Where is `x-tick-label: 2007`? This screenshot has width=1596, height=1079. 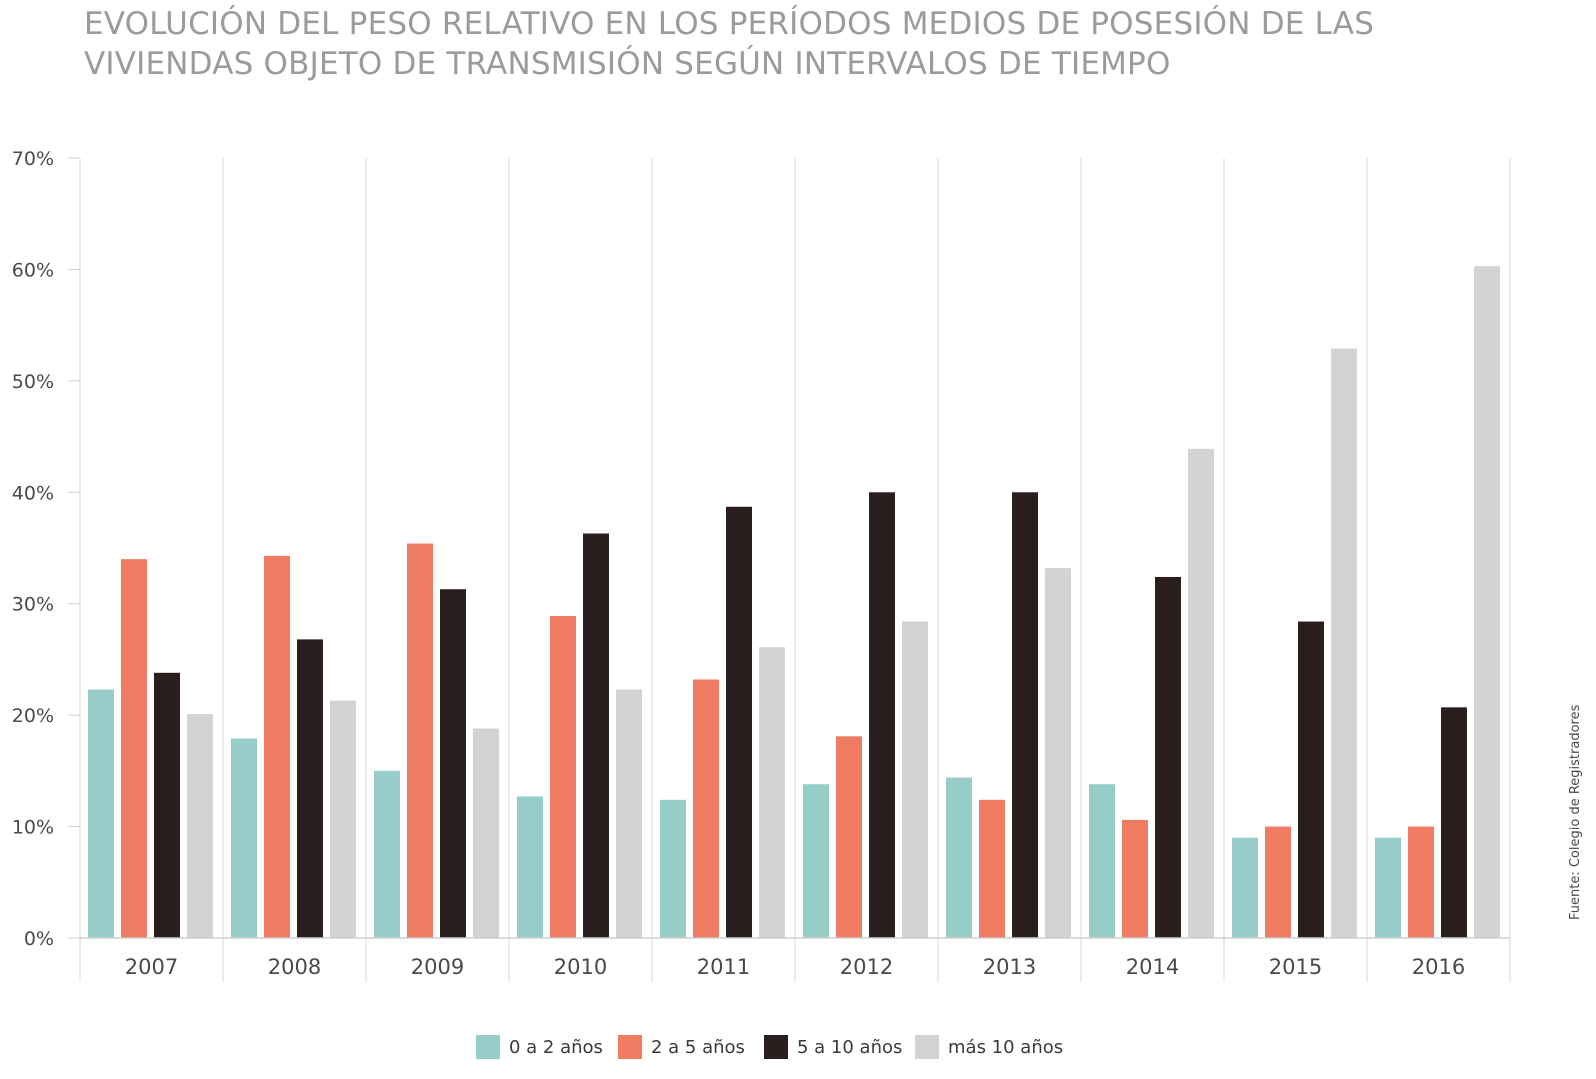 x-tick-label: 2007 is located at coordinates (151, 967).